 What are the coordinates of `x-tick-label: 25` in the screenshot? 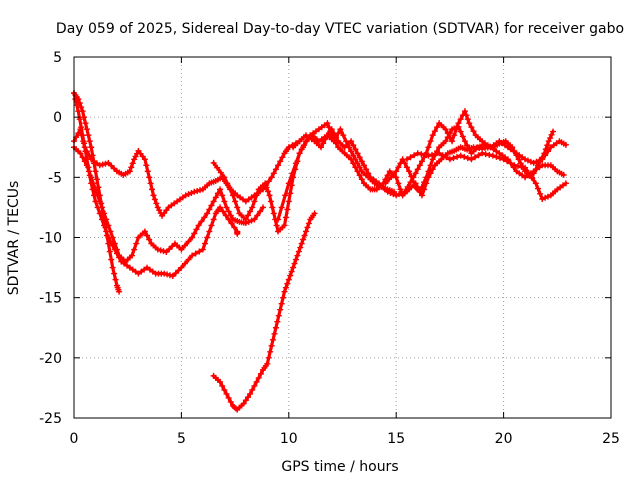 It's located at (611, 439).